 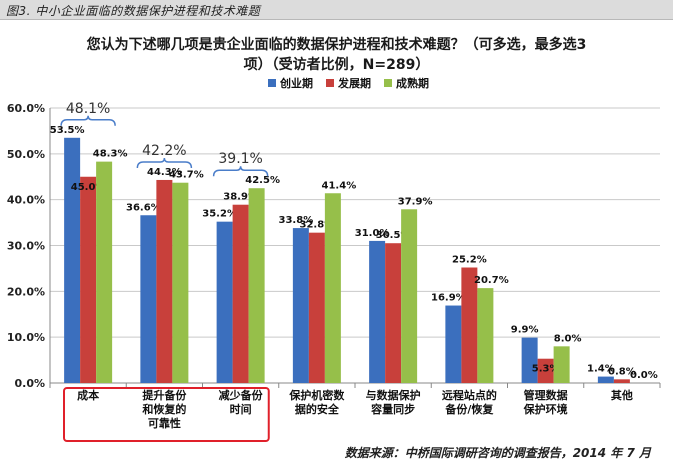 What do you see at coordinates (29, 383) in the screenshot?
I see `y-tick-label: 0.0%` at bounding box center [29, 383].